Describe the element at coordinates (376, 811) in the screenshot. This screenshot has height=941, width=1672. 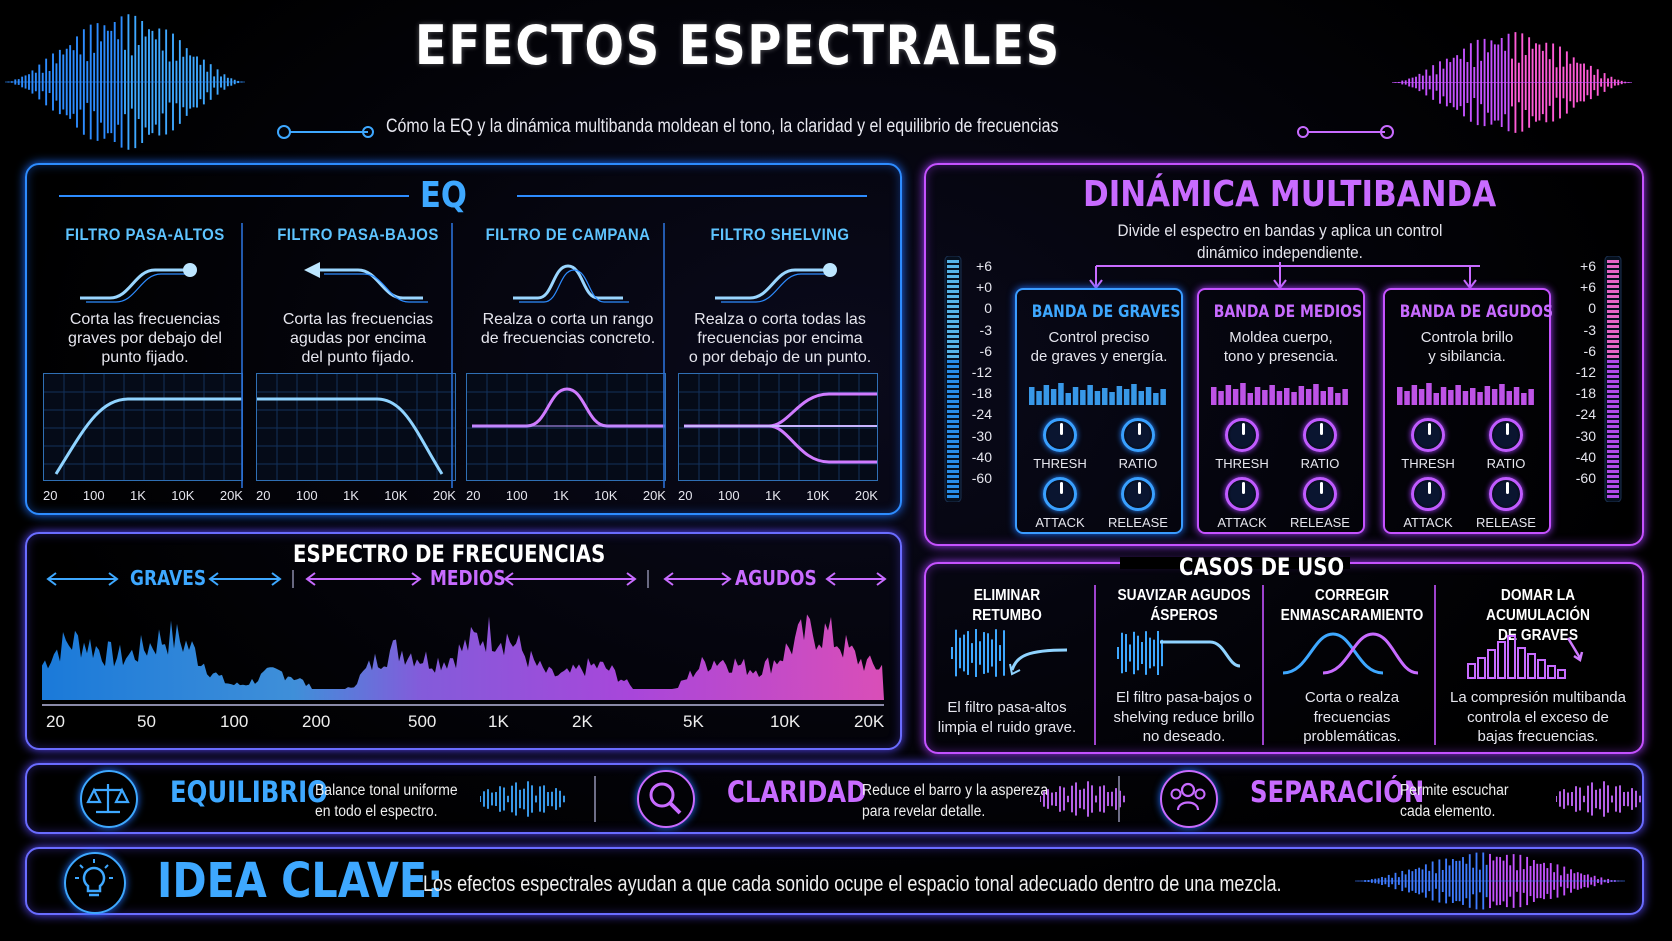
I see `benefit-desc-line: en todo el espectro.` at that location.